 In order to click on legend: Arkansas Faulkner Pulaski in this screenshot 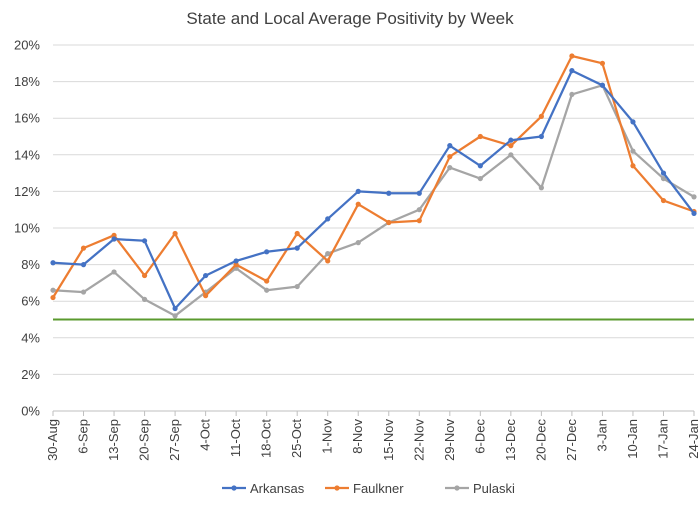, I will do `click(368, 488)`.